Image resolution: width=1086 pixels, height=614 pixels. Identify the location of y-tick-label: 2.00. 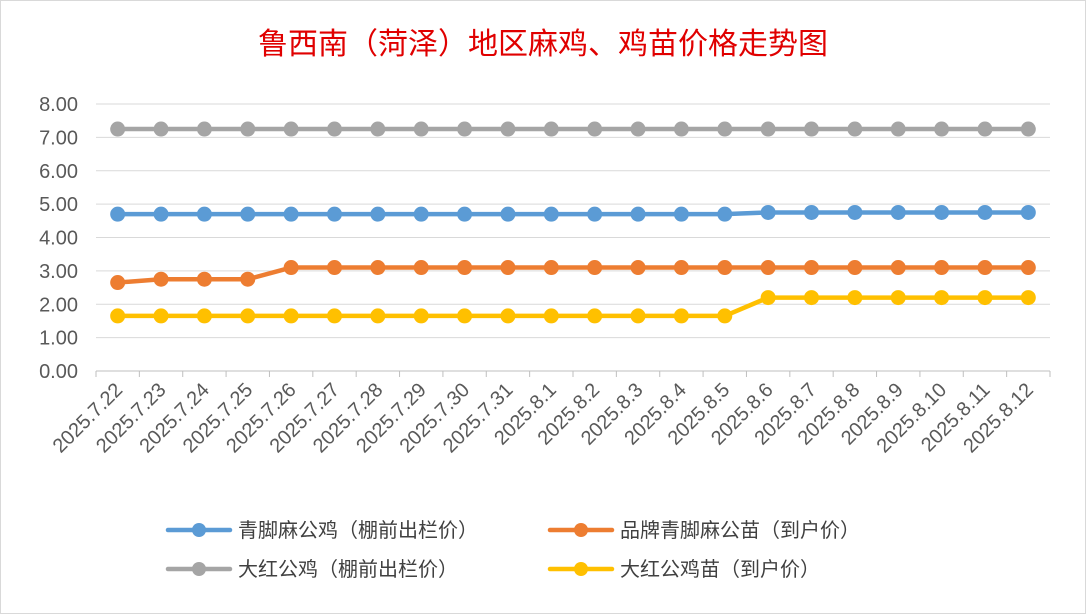
(58, 305).